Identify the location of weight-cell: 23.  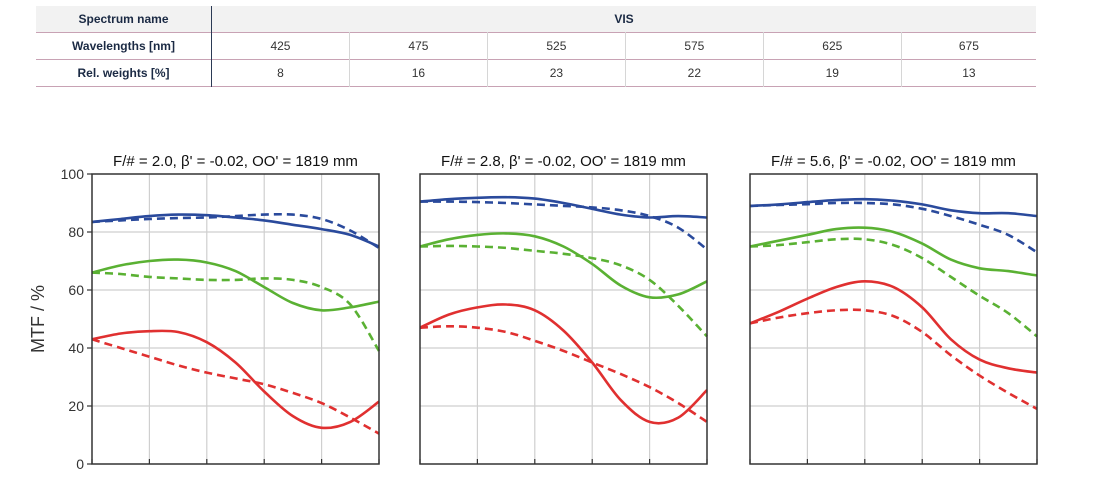
(556, 73).